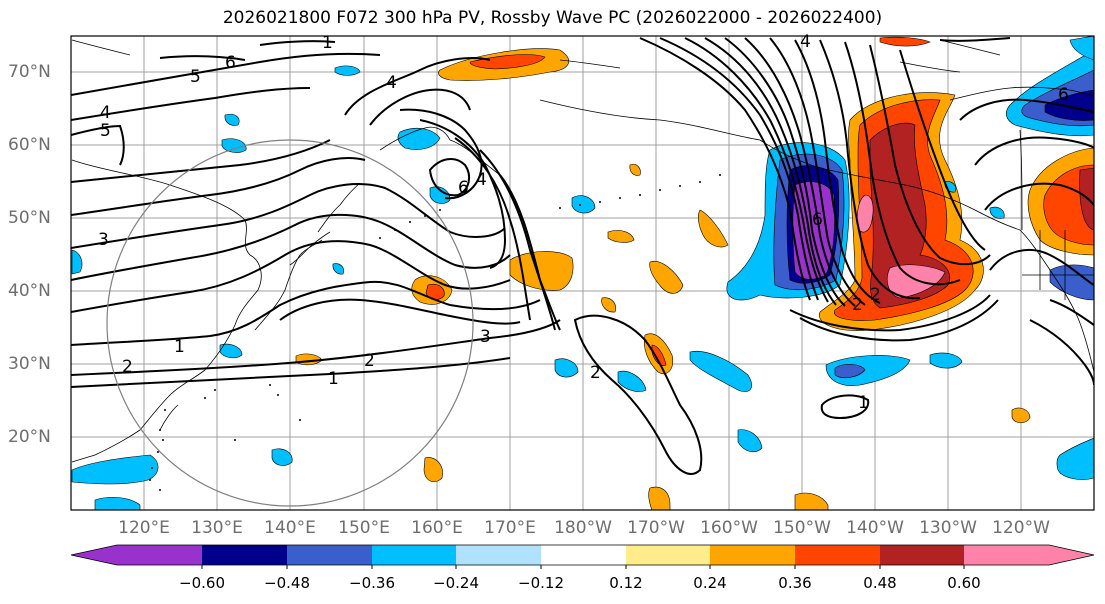 The width and height of the screenshot is (1105, 604). I want to click on colorbar-tick-label: 0.48, so click(880, 583).